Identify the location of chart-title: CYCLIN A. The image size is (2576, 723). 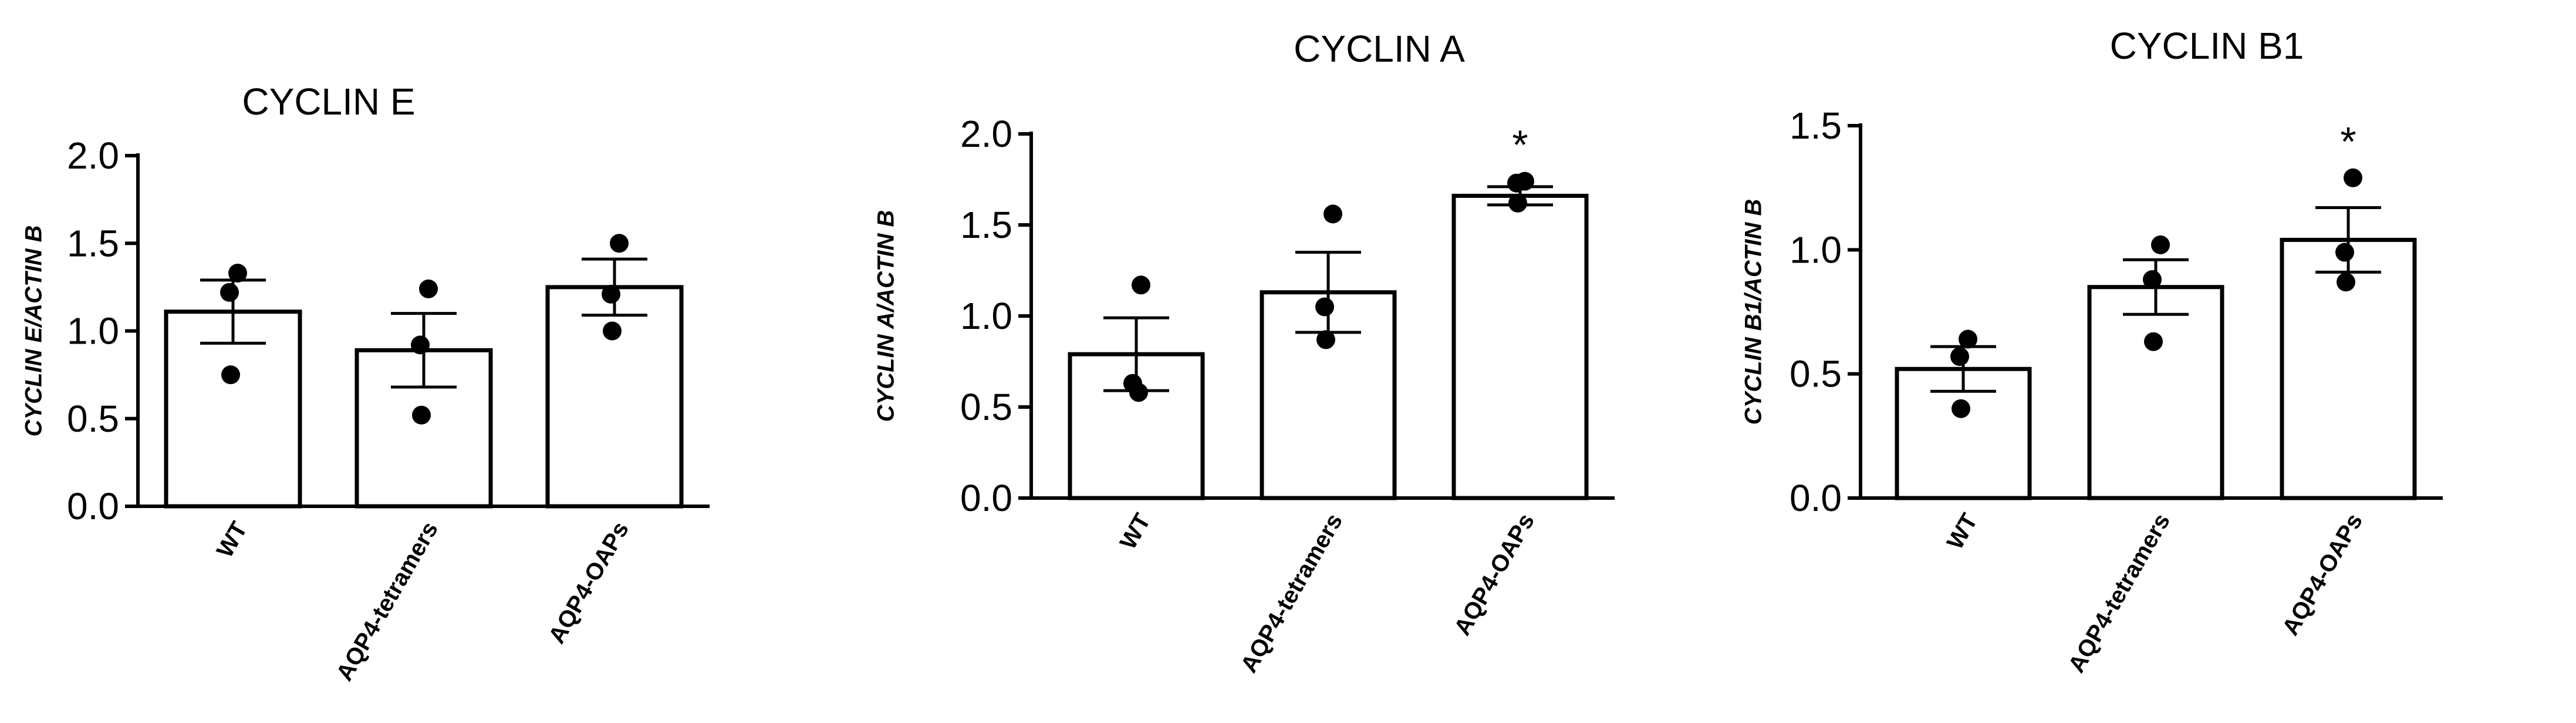
(1379, 49).